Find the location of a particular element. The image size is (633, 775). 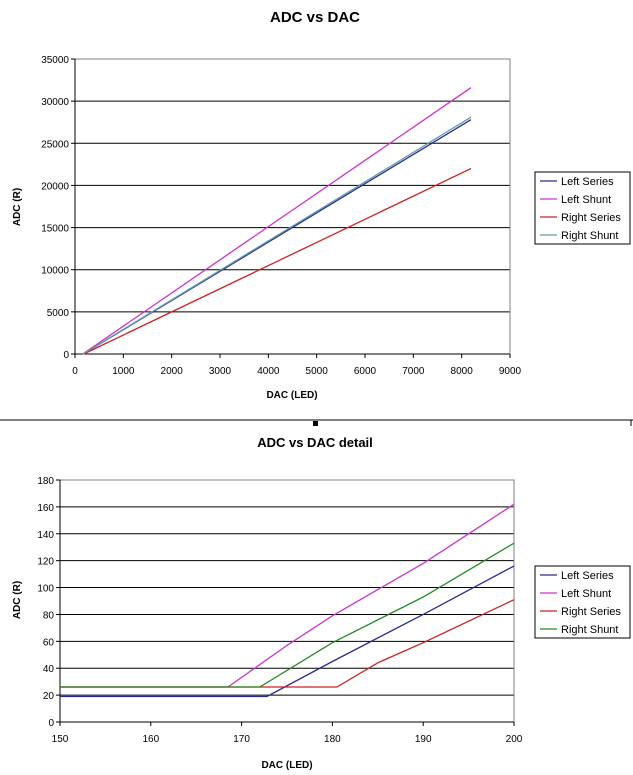

x-tick-label: 3000 is located at coordinates (220, 371).